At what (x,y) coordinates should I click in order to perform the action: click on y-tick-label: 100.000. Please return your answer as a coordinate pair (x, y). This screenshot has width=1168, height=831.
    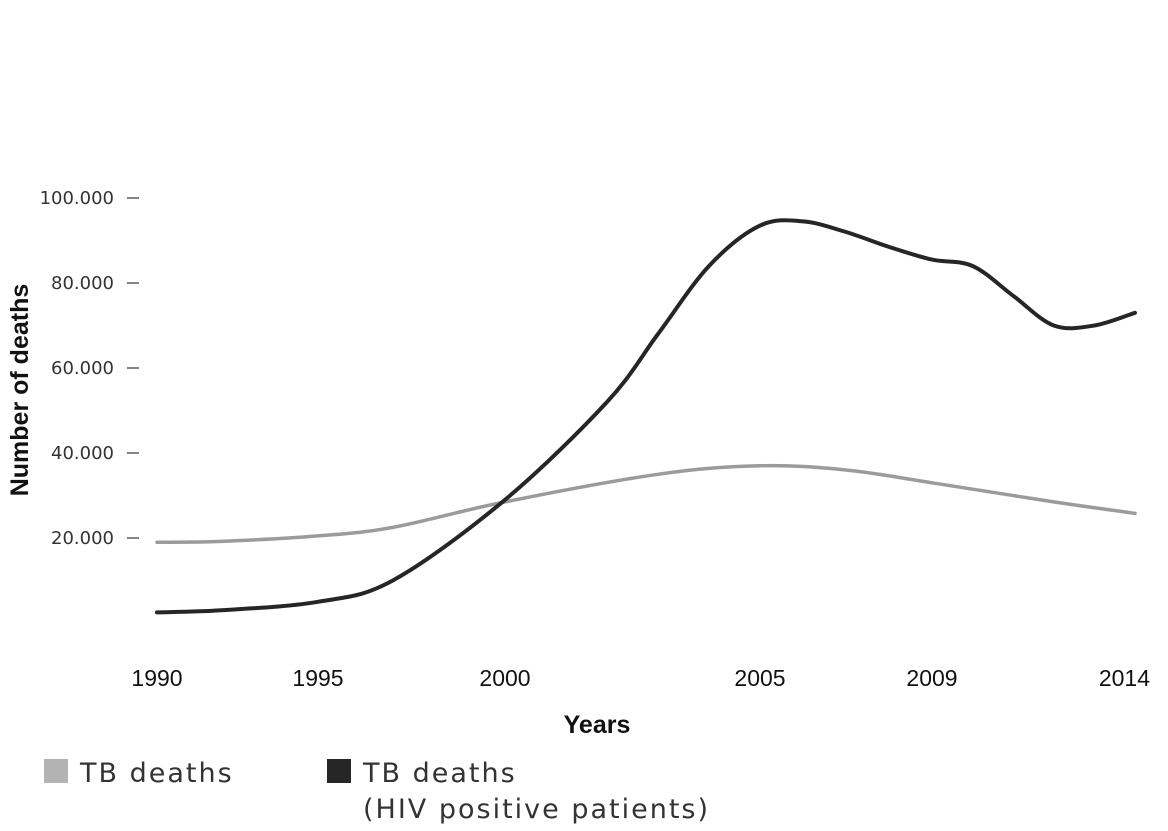
    Looking at the image, I should click on (77, 198).